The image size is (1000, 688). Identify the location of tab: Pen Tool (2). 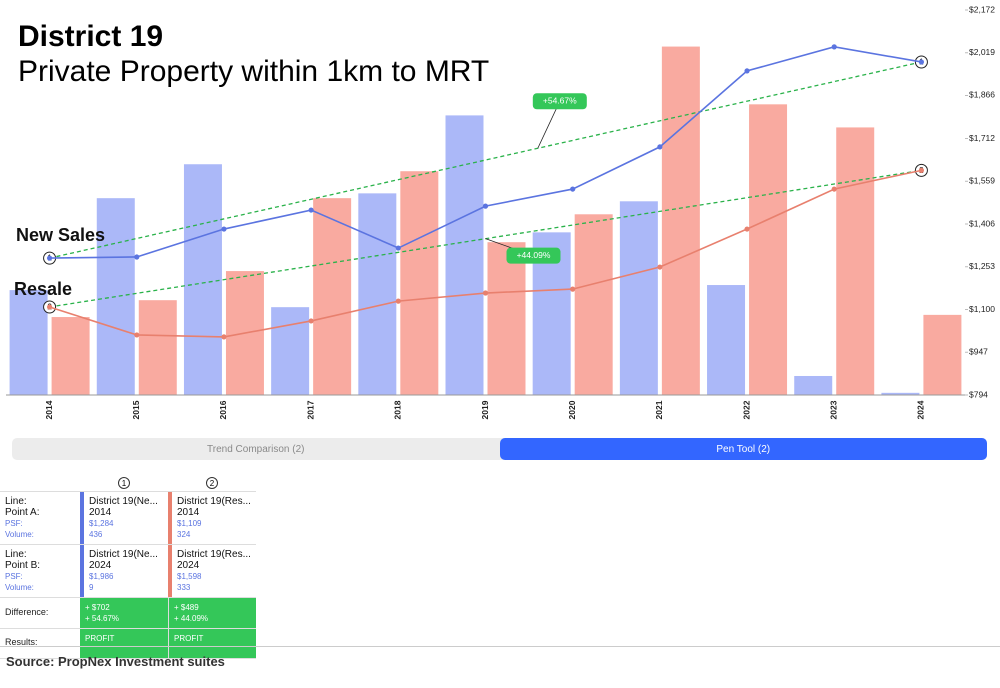
(743, 449).